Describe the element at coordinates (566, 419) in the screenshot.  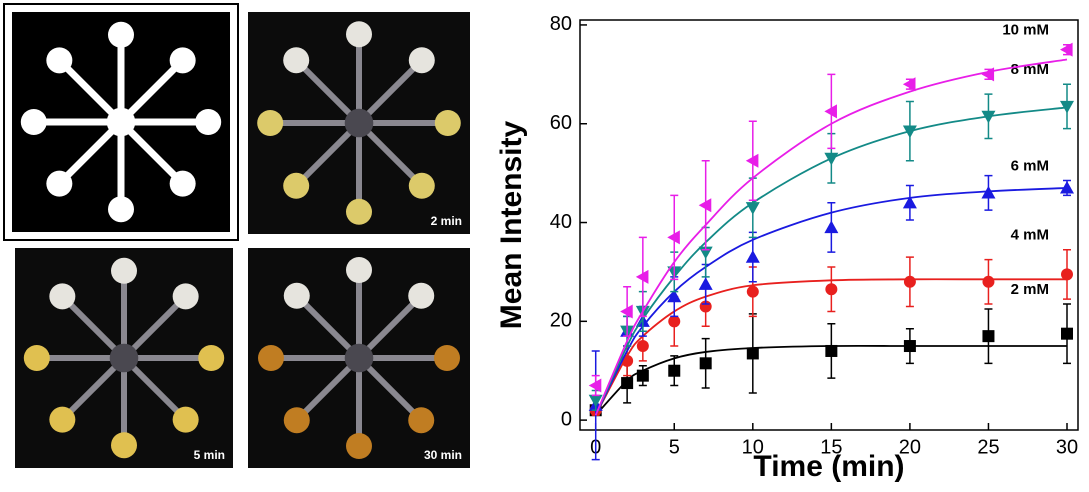
I see `y-tick-label: 0` at that location.